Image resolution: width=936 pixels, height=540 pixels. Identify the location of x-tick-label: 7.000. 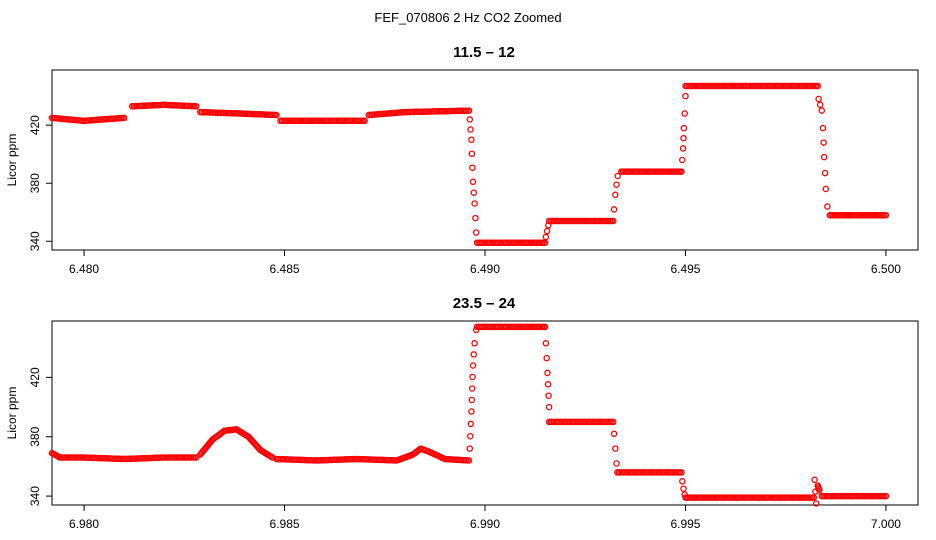
(886, 524).